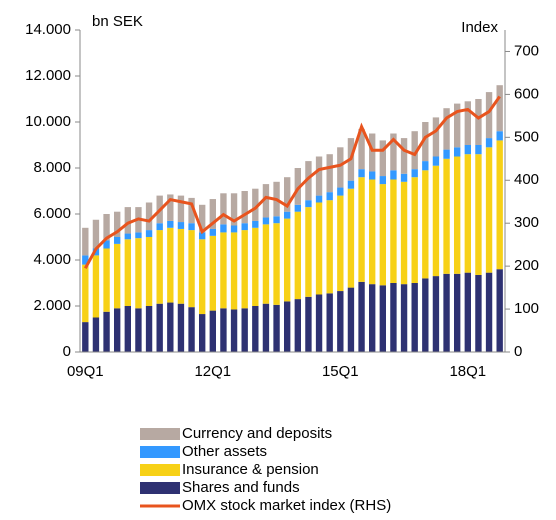  I want to click on y-tick-label: 4.000, so click(52, 259).